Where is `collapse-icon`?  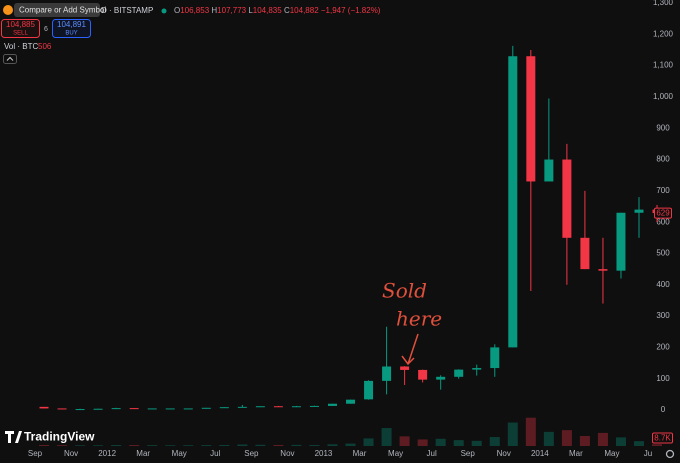 collapse-icon is located at coordinates (10, 58).